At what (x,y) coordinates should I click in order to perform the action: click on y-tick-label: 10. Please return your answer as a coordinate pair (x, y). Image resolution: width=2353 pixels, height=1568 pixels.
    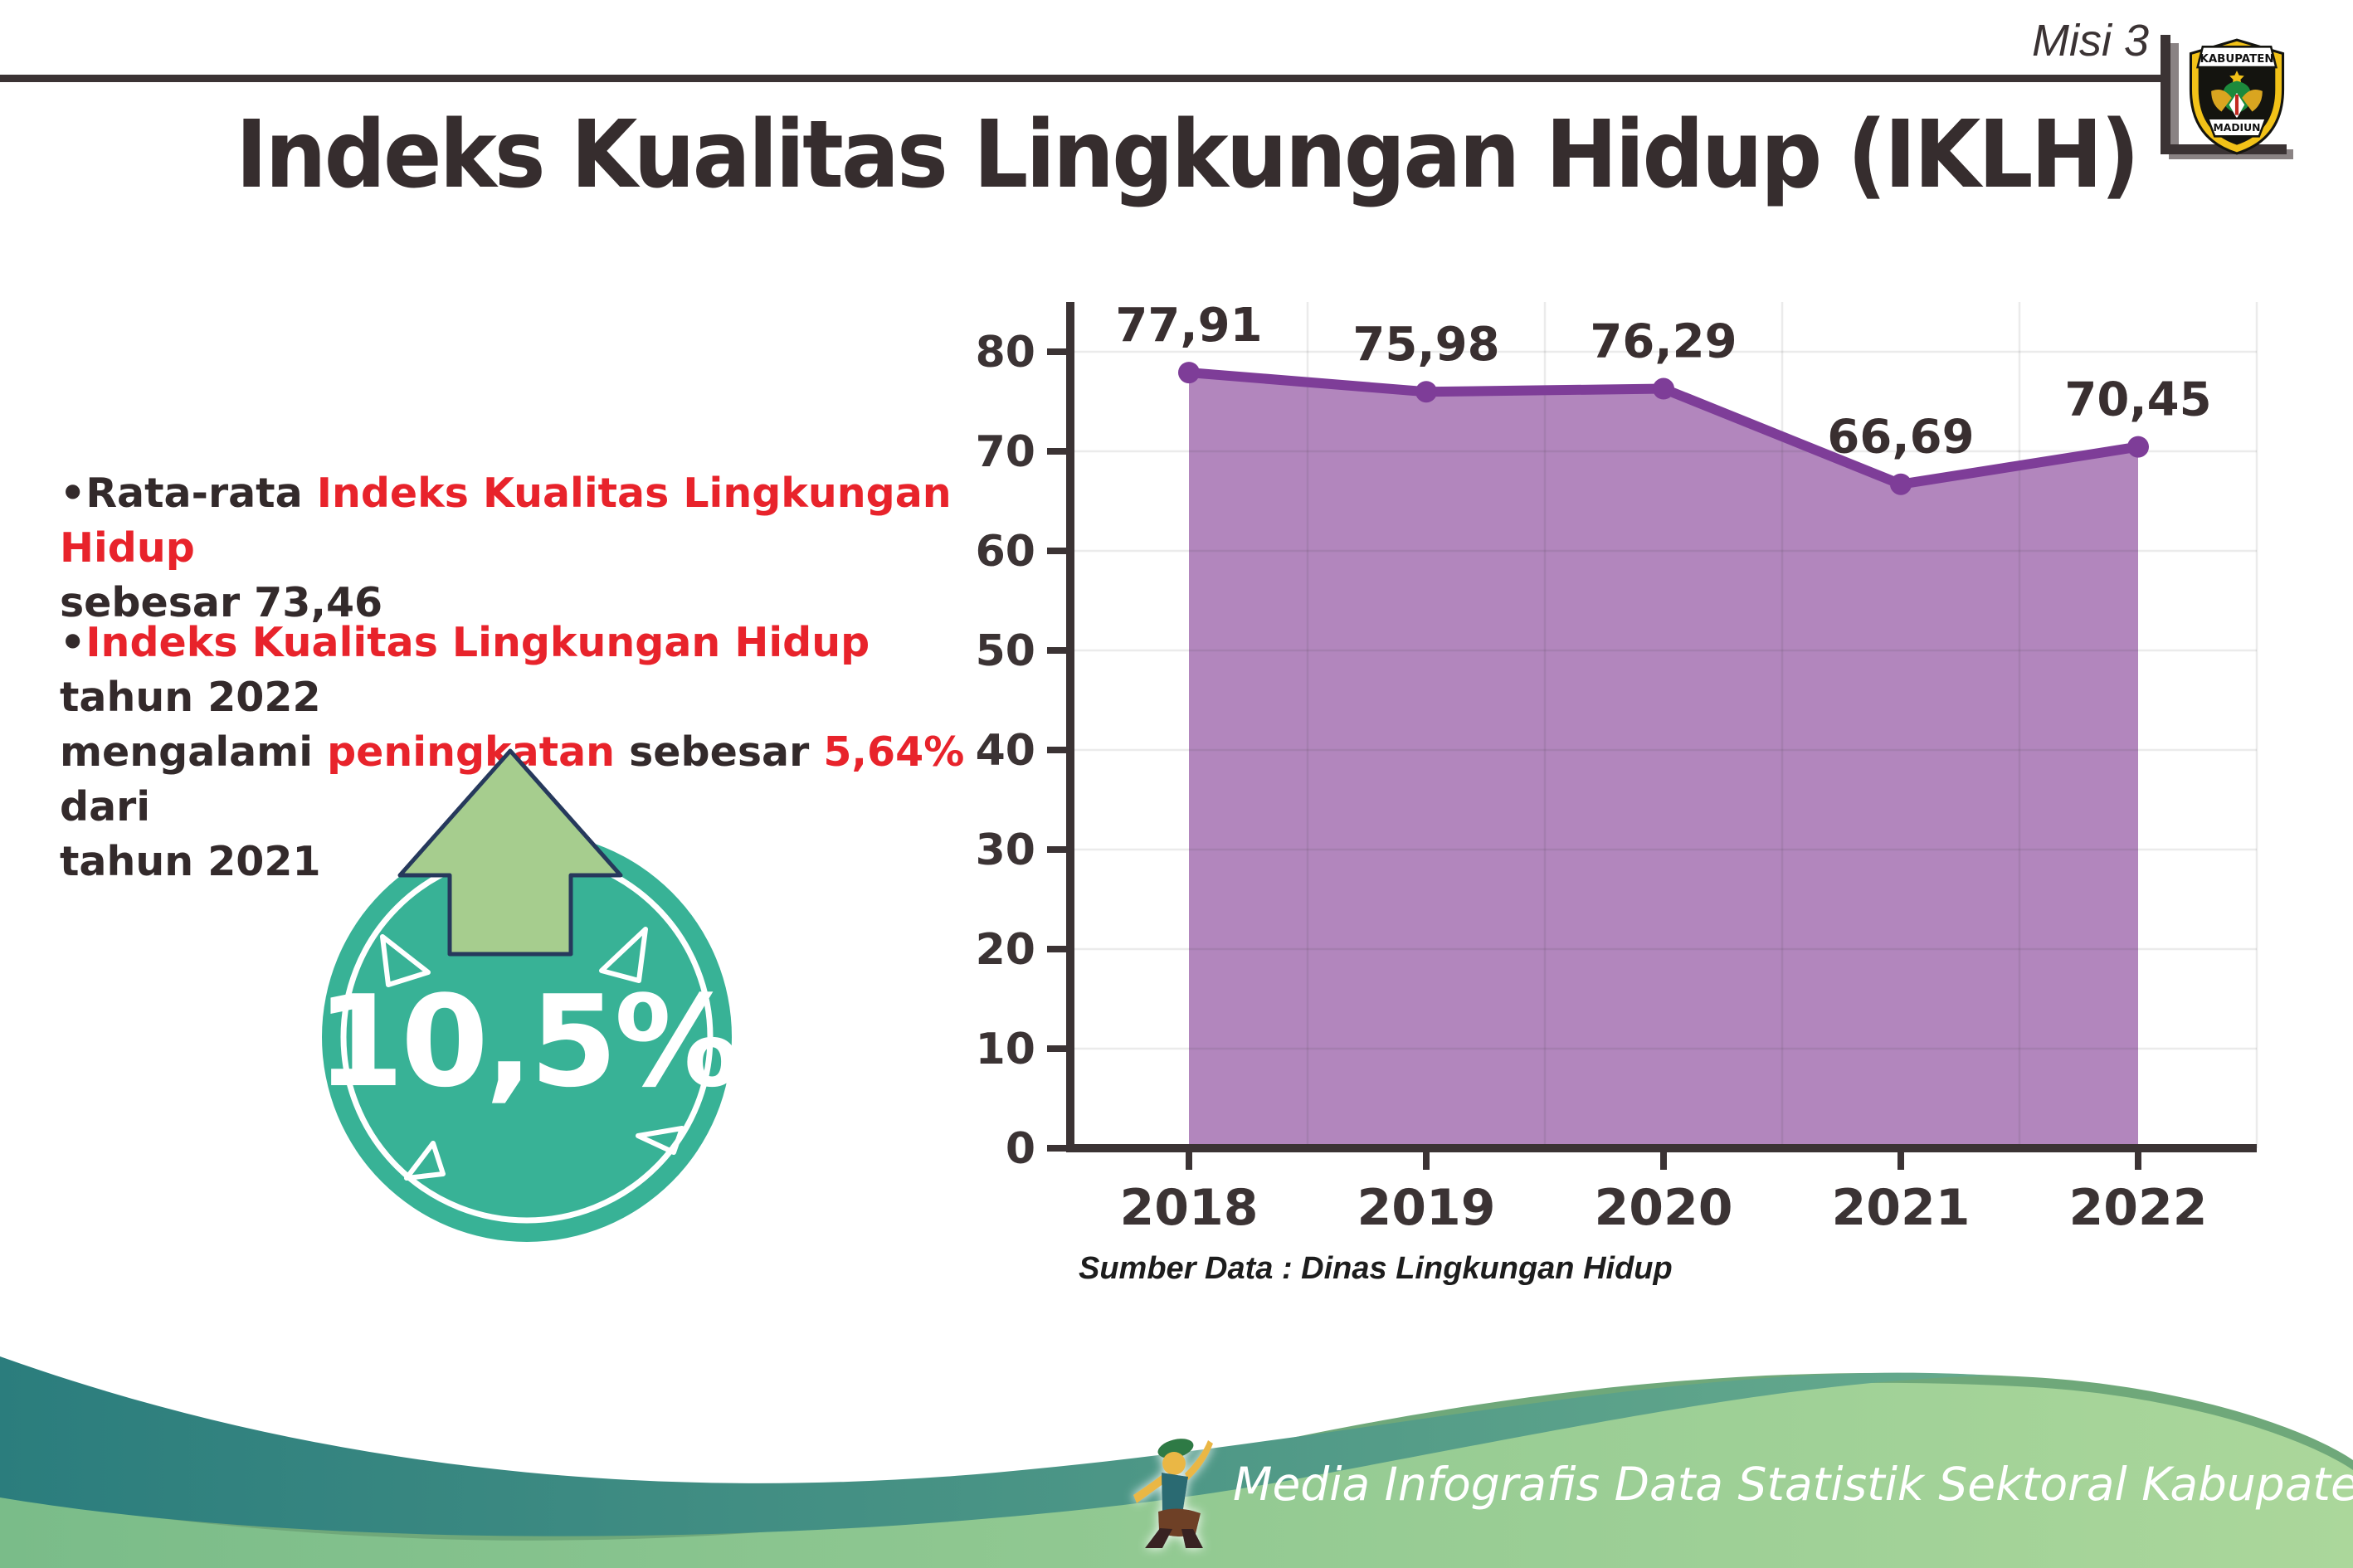
    Looking at the image, I should click on (1005, 1049).